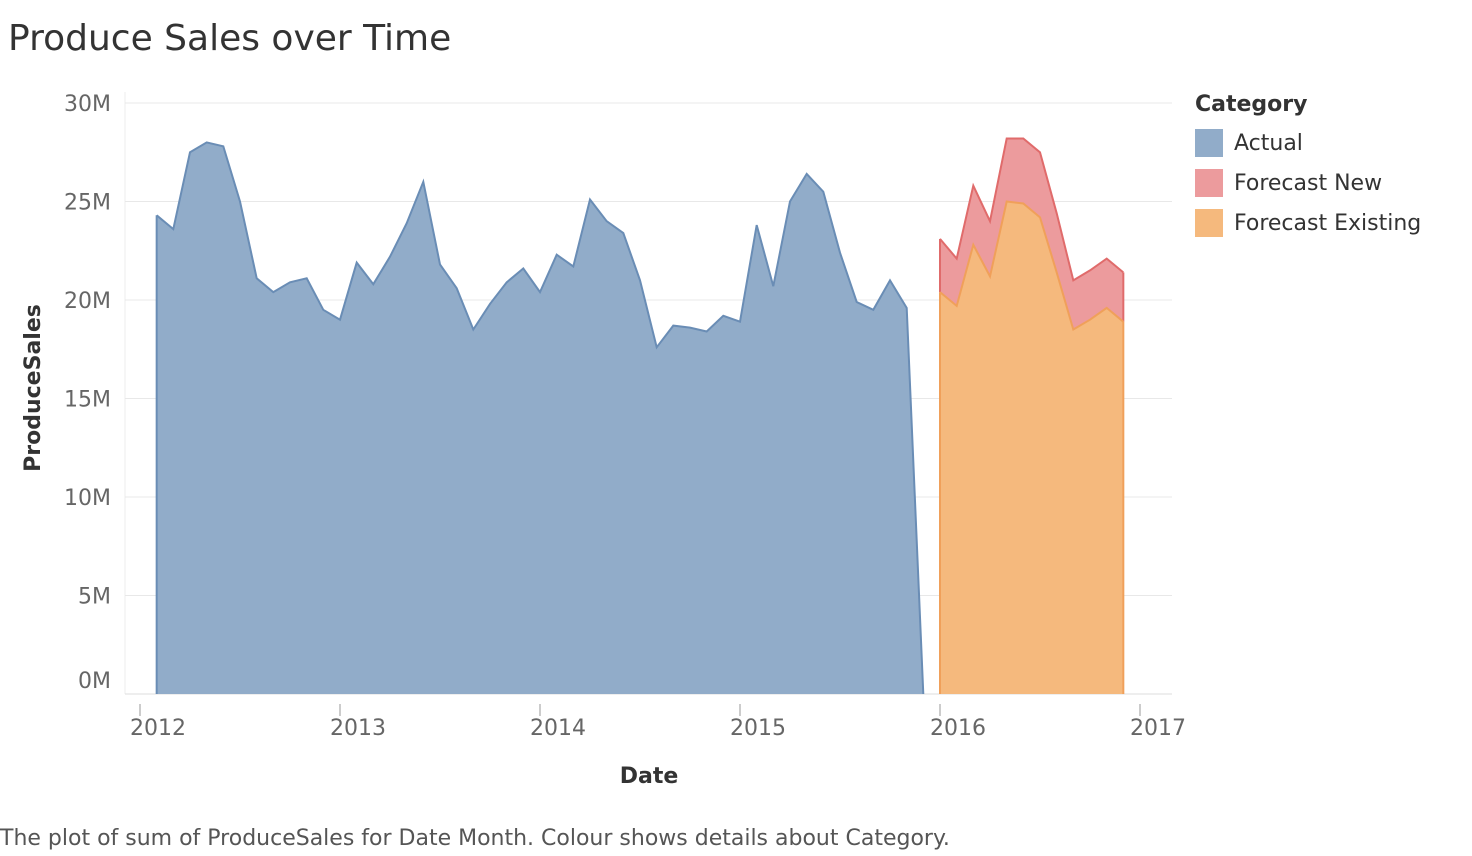  What do you see at coordinates (658, 722) in the screenshot?
I see `x-axis: 2012 2013 2014 2015 2016 2017` at bounding box center [658, 722].